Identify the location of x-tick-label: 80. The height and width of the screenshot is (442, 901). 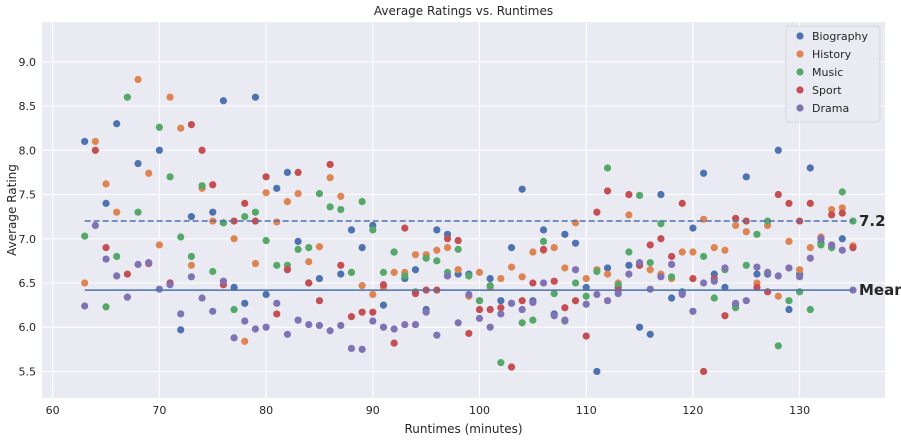
(266, 410).